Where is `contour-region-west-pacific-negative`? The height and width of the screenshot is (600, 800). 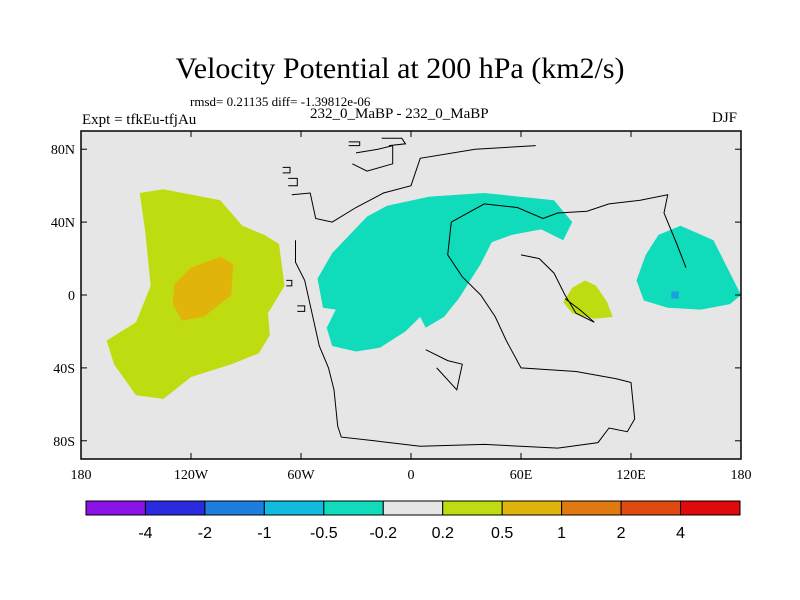 contour-region-west-pacific-negative is located at coordinates (688, 267).